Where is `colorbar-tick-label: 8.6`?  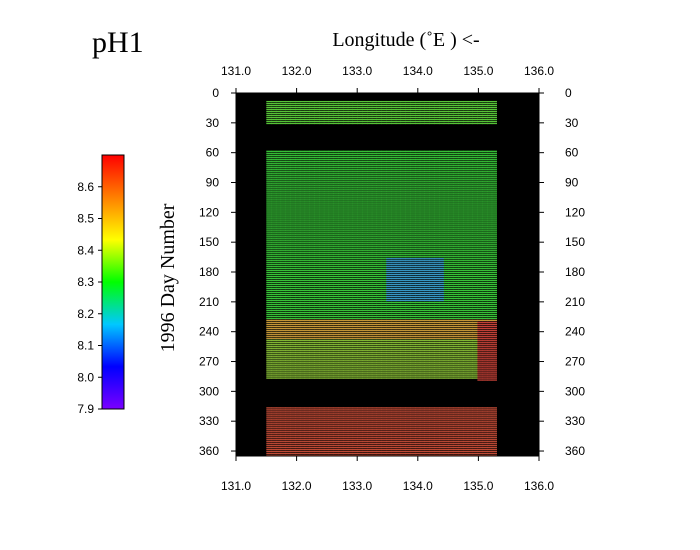 colorbar-tick-label: 8.6 is located at coordinates (85, 187).